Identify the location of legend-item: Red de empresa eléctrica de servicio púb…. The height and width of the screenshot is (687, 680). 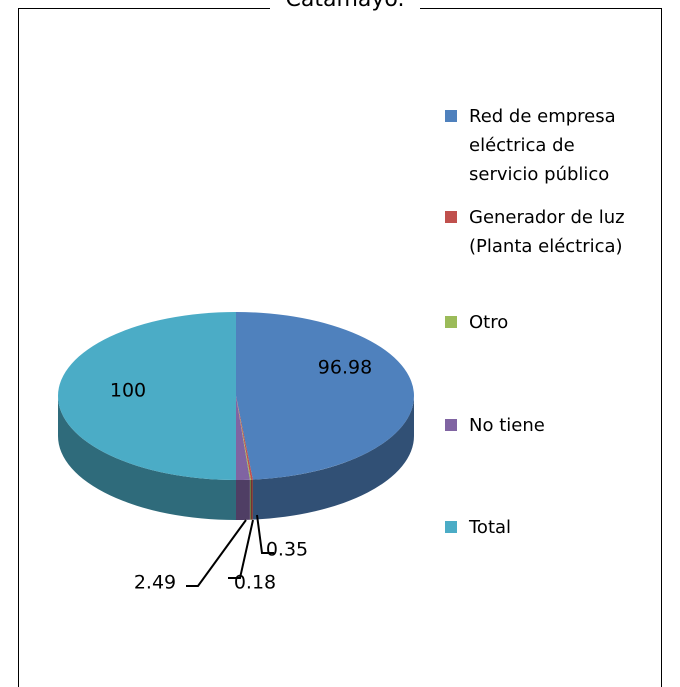
(545, 145).